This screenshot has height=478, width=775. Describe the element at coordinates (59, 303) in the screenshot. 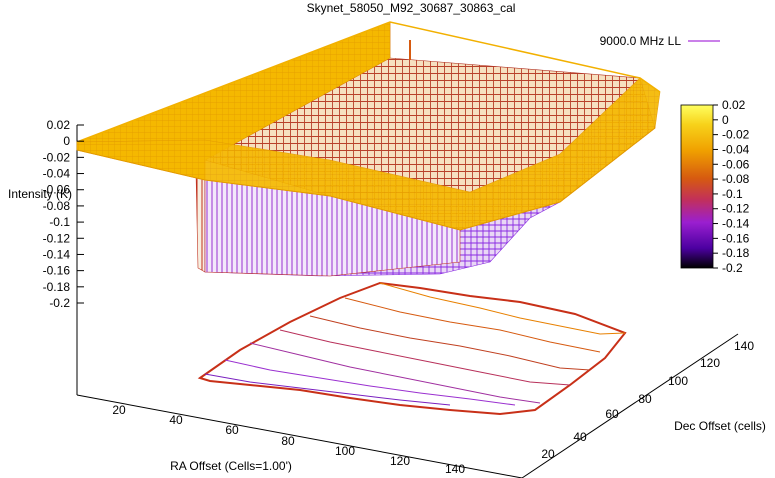

I see `z-tick-label: -0.2` at that location.